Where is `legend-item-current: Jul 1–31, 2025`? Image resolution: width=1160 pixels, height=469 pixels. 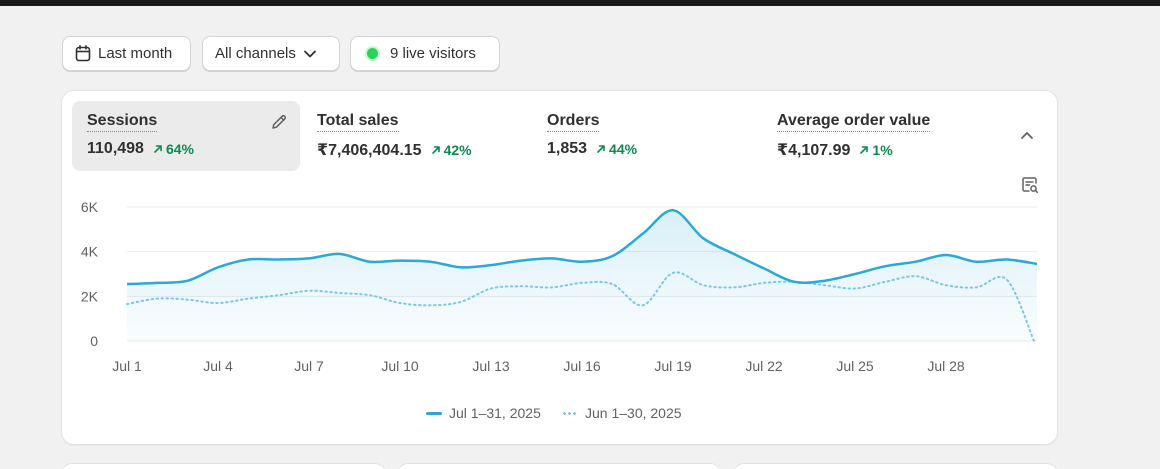 legend-item-current: Jul 1–31, 2025 is located at coordinates (483, 413).